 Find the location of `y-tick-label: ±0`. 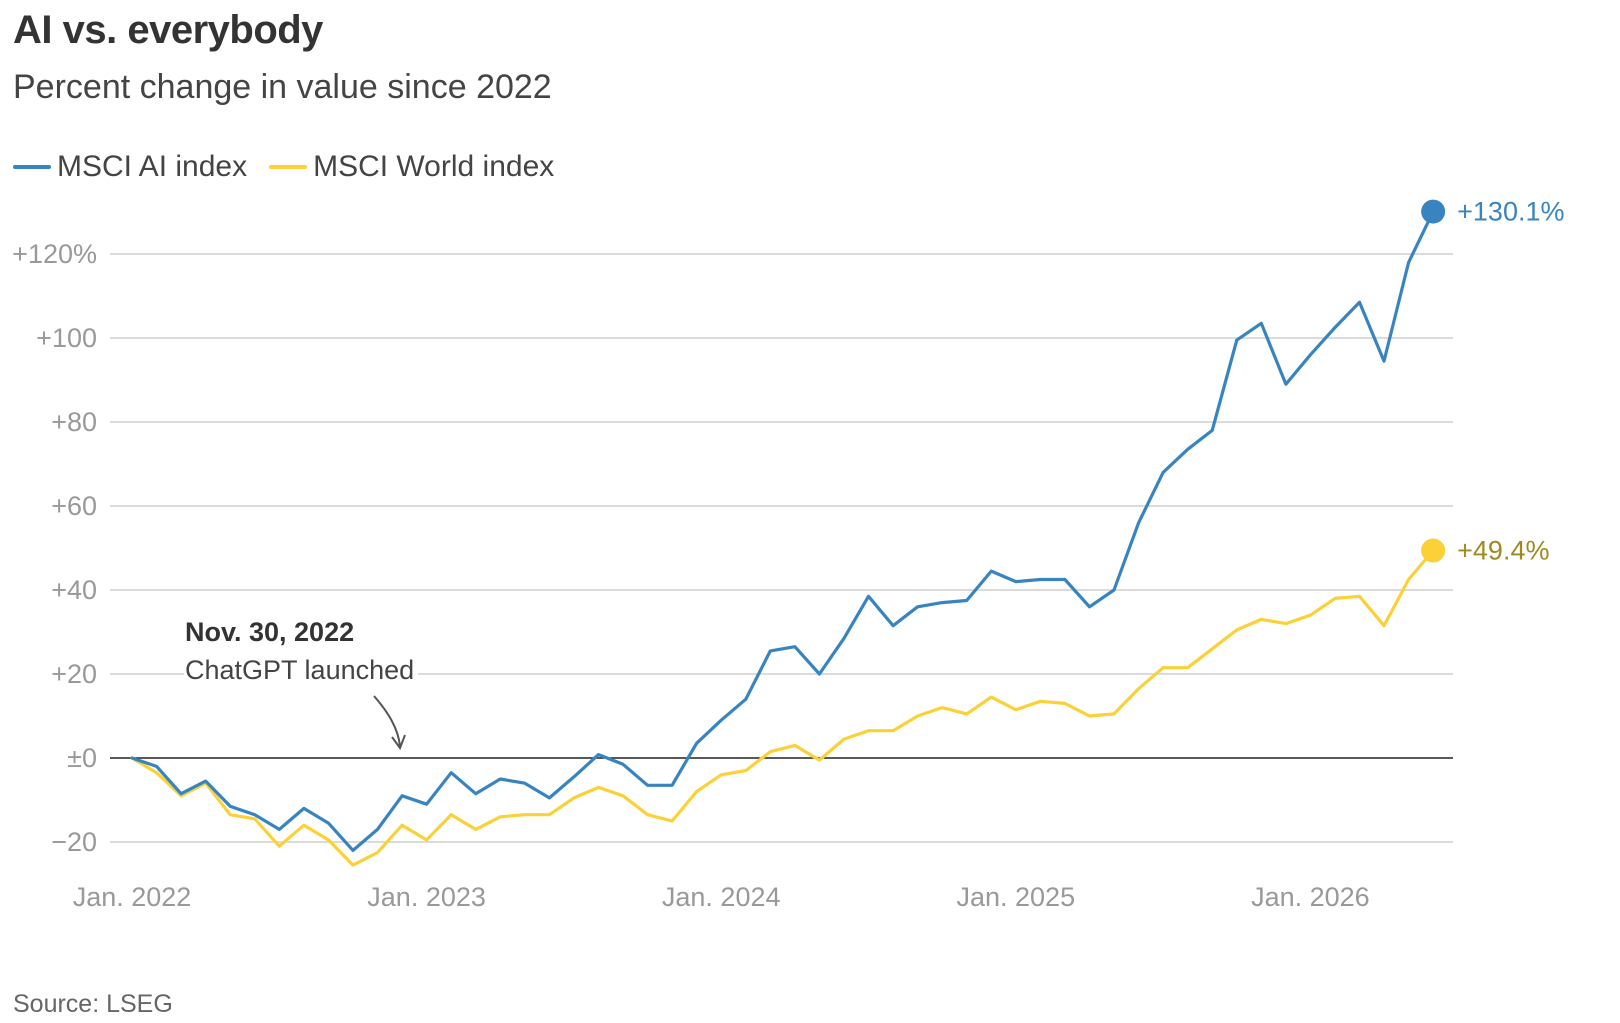

y-tick-label: ±0 is located at coordinates (82, 758).